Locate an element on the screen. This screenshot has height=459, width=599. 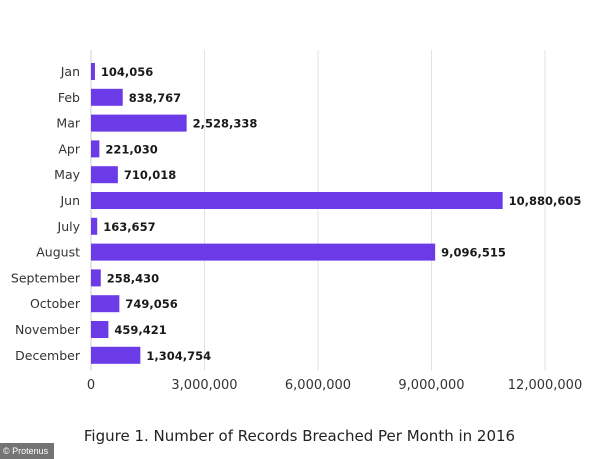
category-label: May is located at coordinates (67, 174).